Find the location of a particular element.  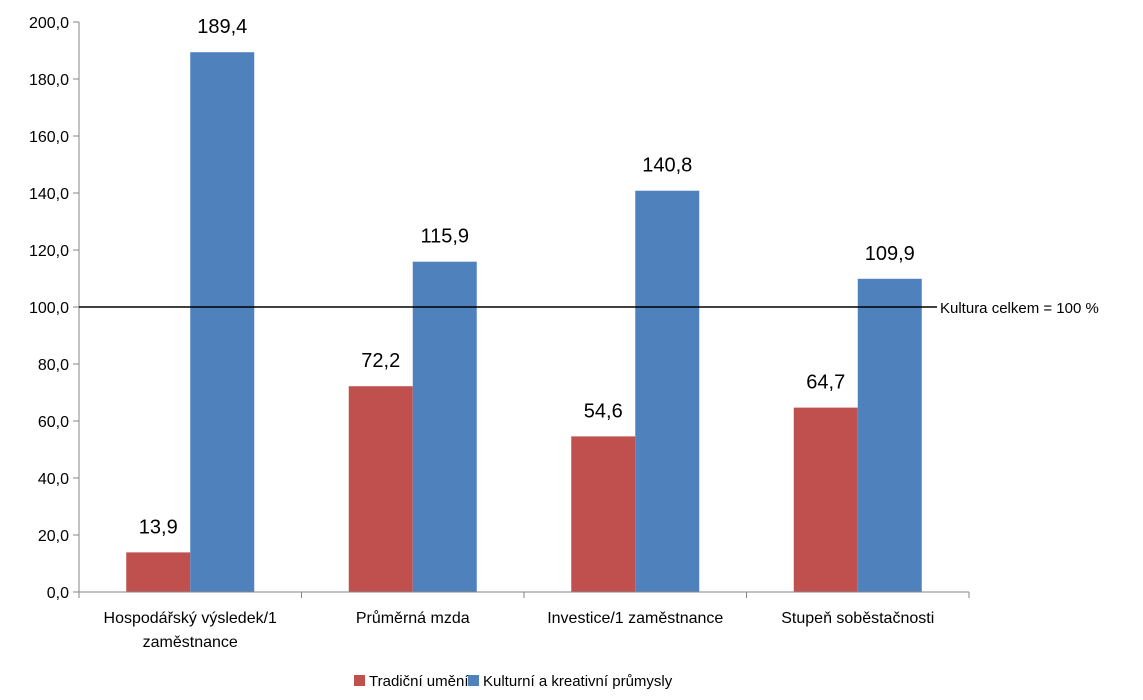

x-category-label: Hospodářský výsledek/1 is located at coordinates (191, 618).